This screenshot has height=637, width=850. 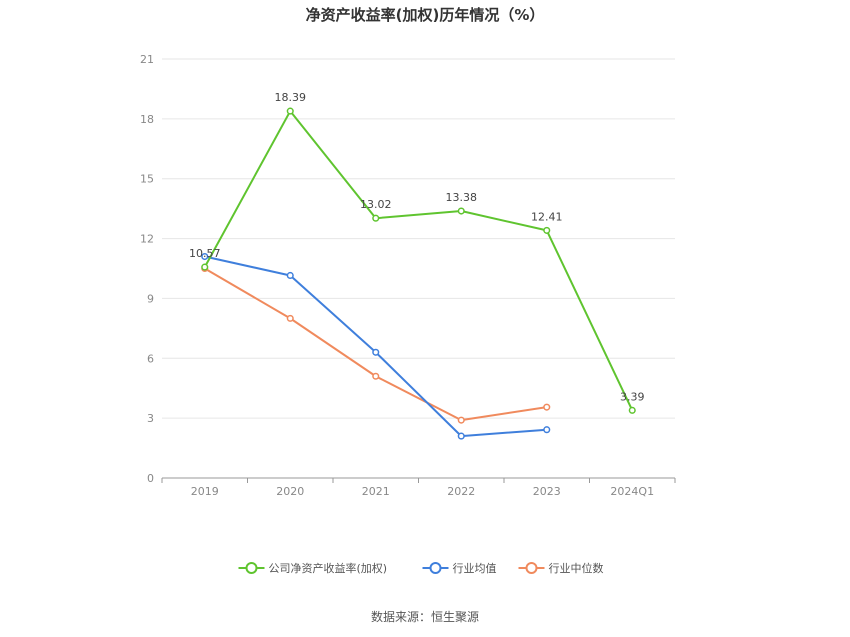 What do you see at coordinates (462, 197) in the screenshot?
I see `data-label: 13.38` at bounding box center [462, 197].